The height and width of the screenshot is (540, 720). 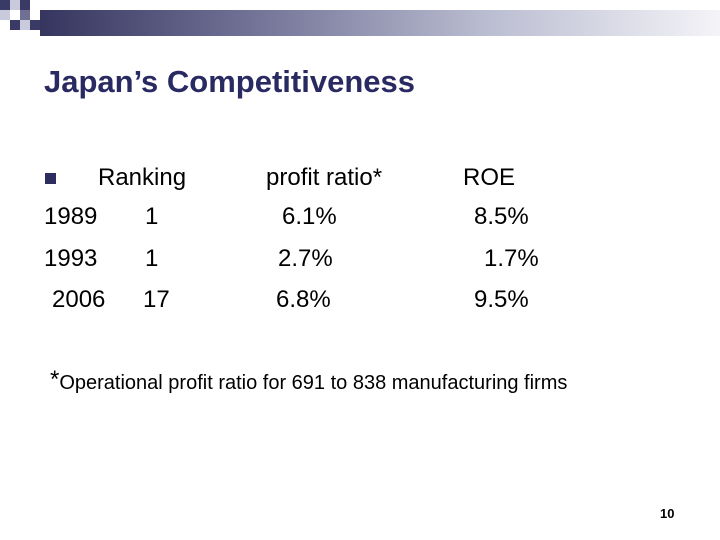 What do you see at coordinates (142, 177) in the screenshot?
I see `header-ranking: Ranking` at bounding box center [142, 177].